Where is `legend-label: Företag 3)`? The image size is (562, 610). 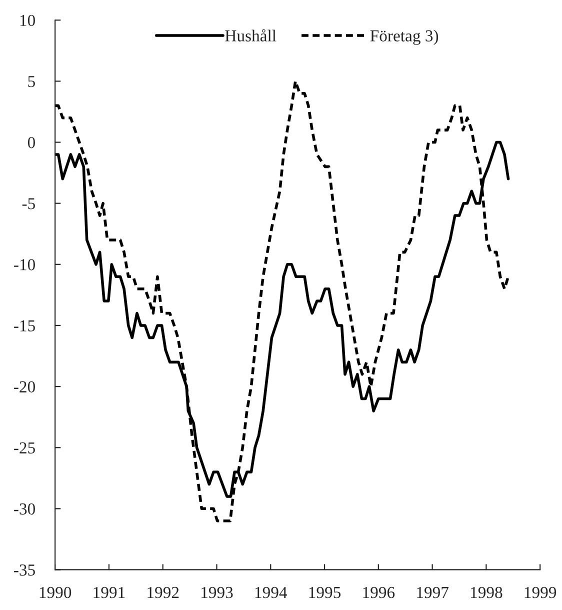
legend-label: Företag 3) is located at coordinates (404, 37).